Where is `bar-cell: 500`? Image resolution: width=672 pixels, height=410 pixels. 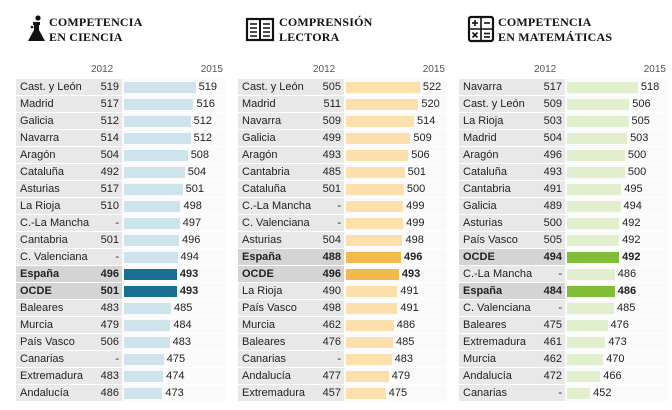 bar-cell: 500 is located at coordinates (616, 155).